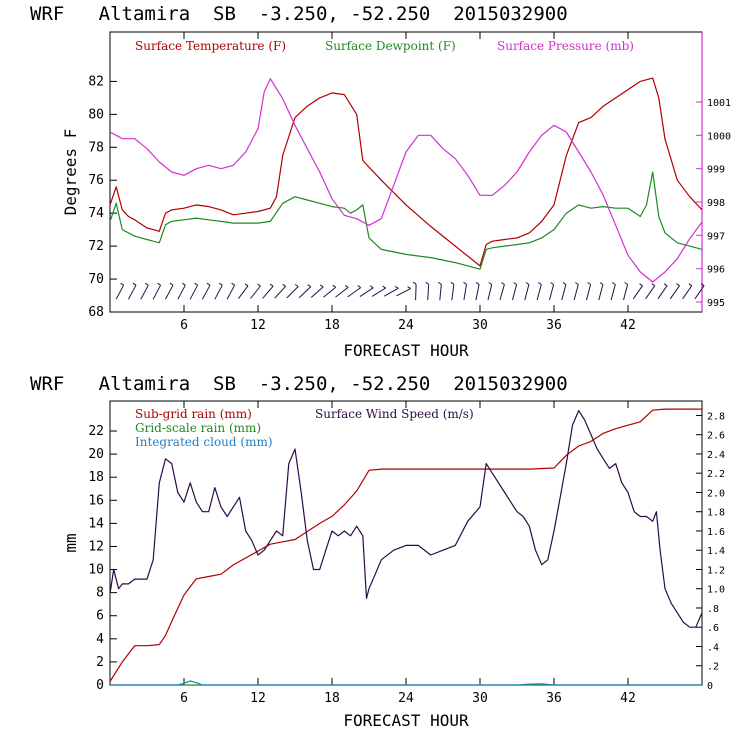 The image size is (740, 740). What do you see at coordinates (204, 442) in the screenshot?
I see `legend-integrated-cloud: Integrated cloud (mm)` at bounding box center [204, 442].